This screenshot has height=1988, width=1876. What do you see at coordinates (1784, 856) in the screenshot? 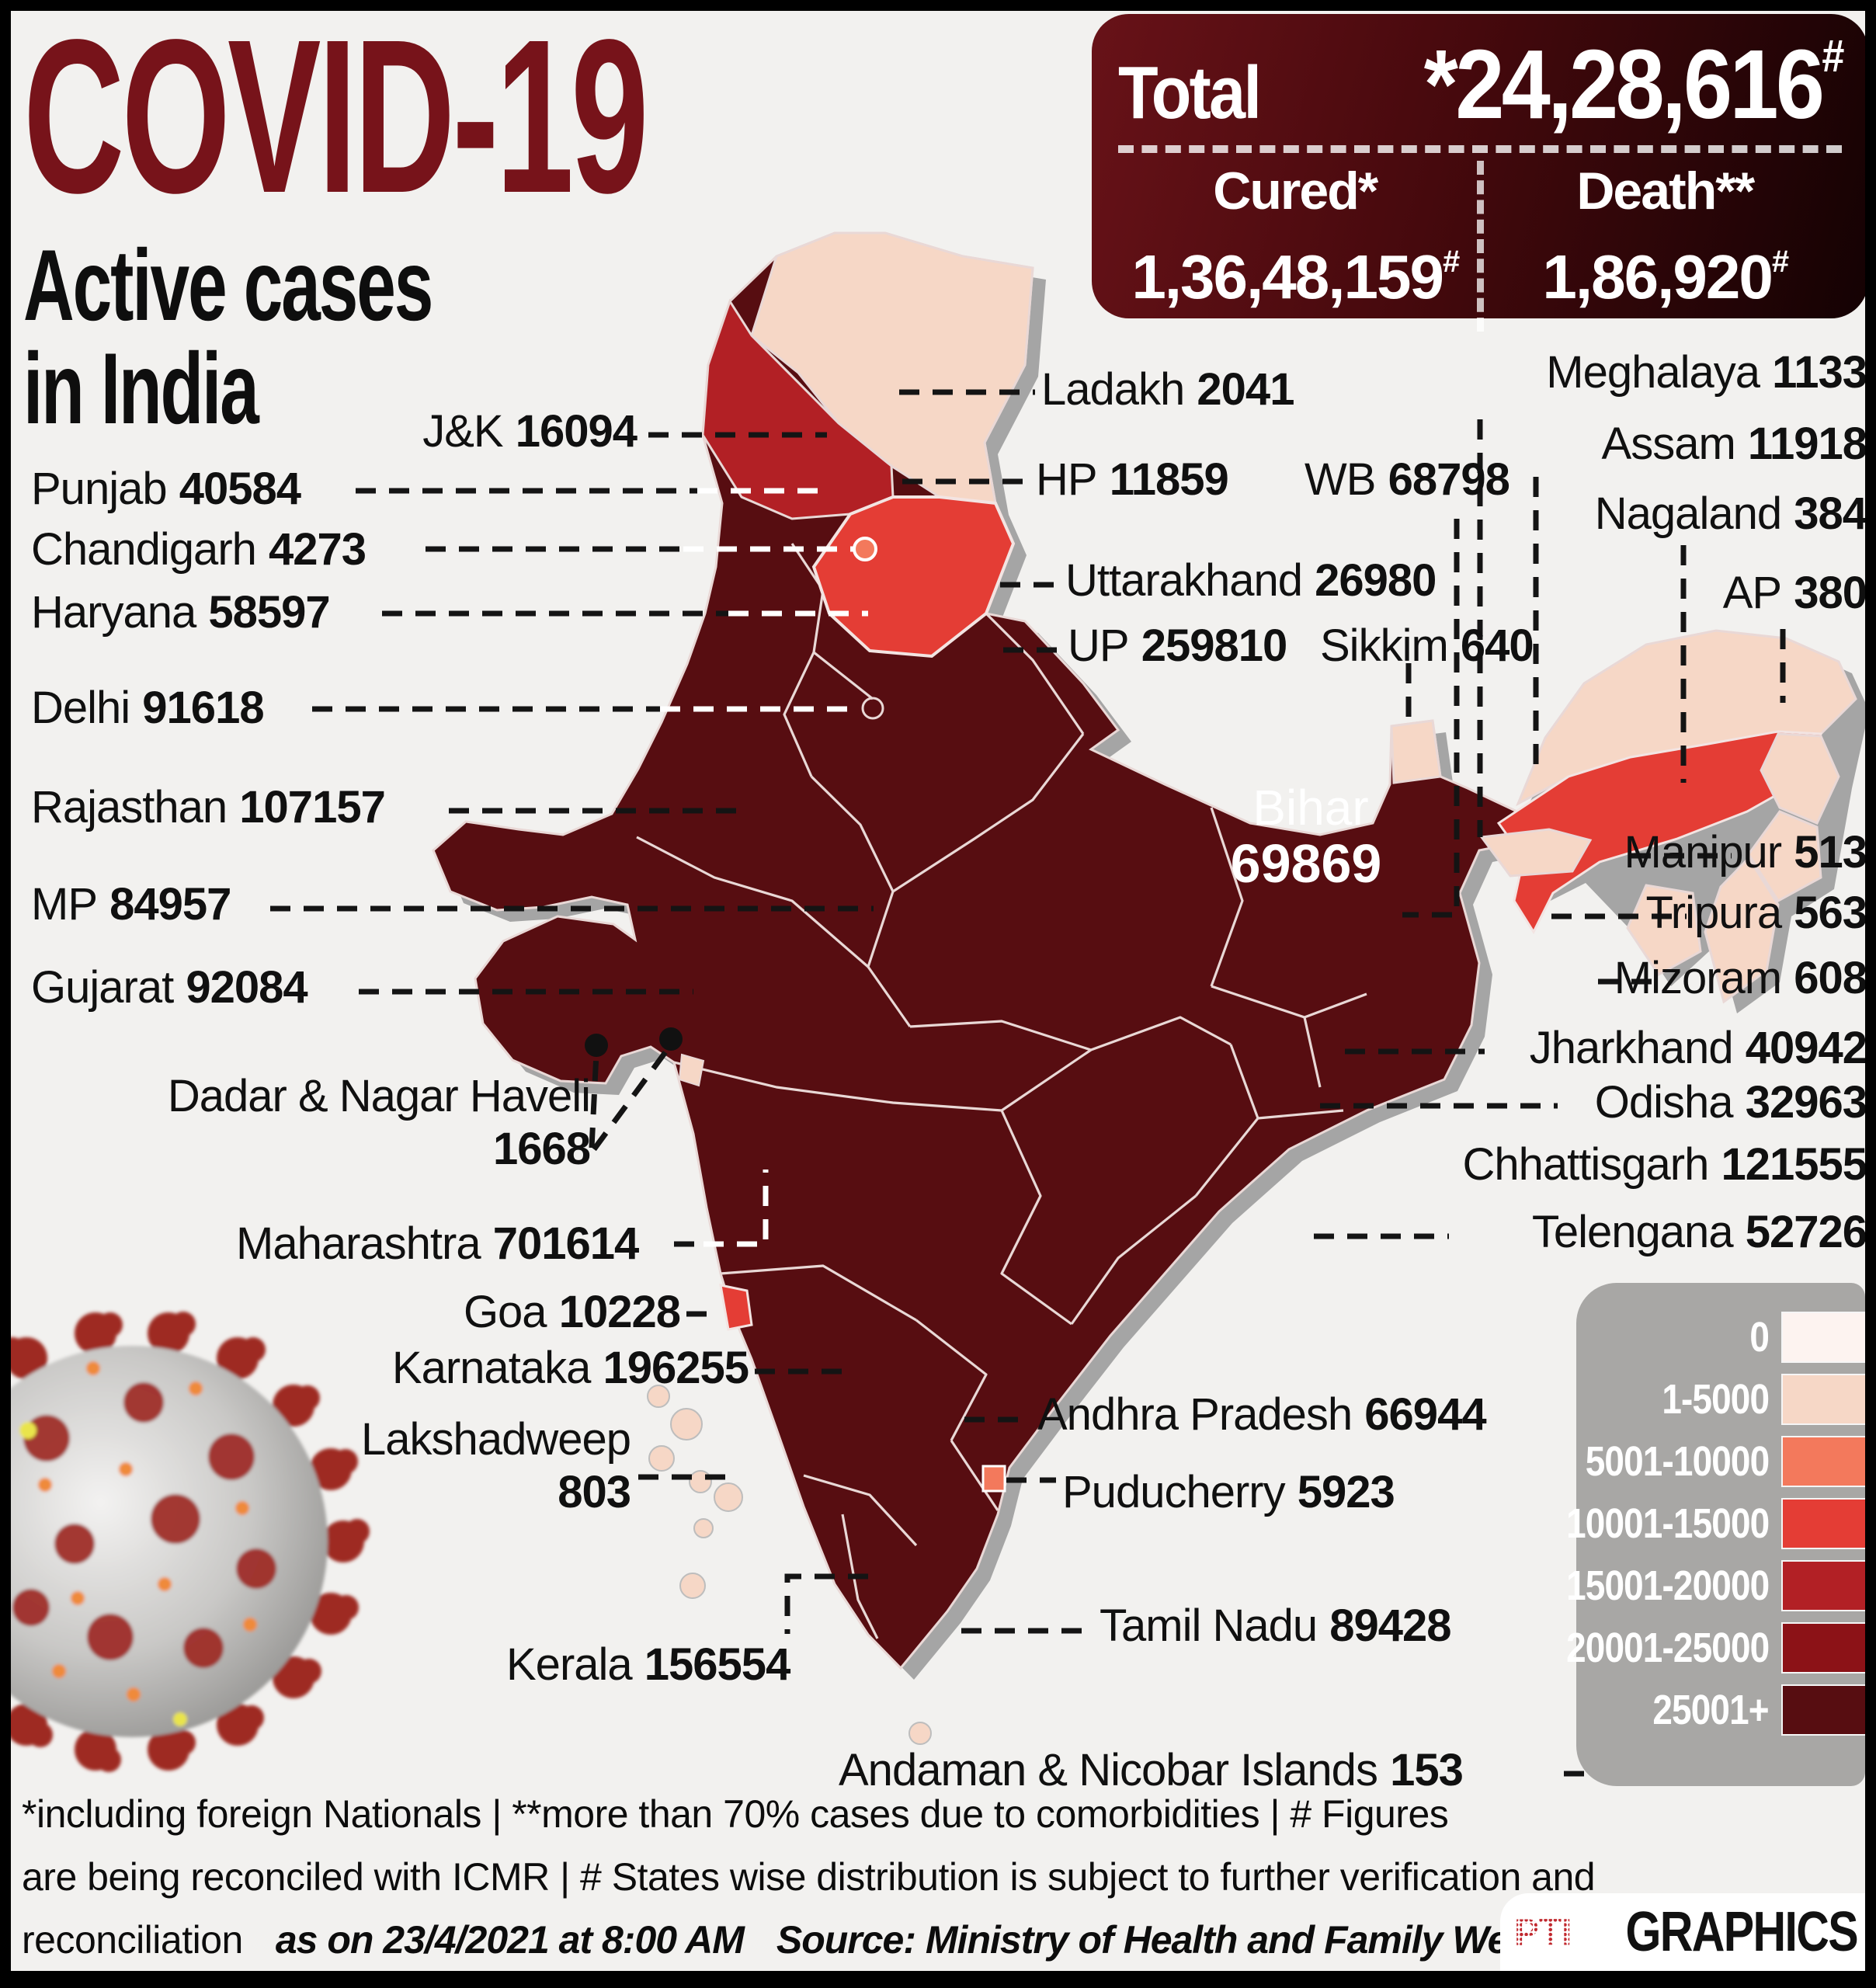
I see `region-manipur` at bounding box center [1784, 856].